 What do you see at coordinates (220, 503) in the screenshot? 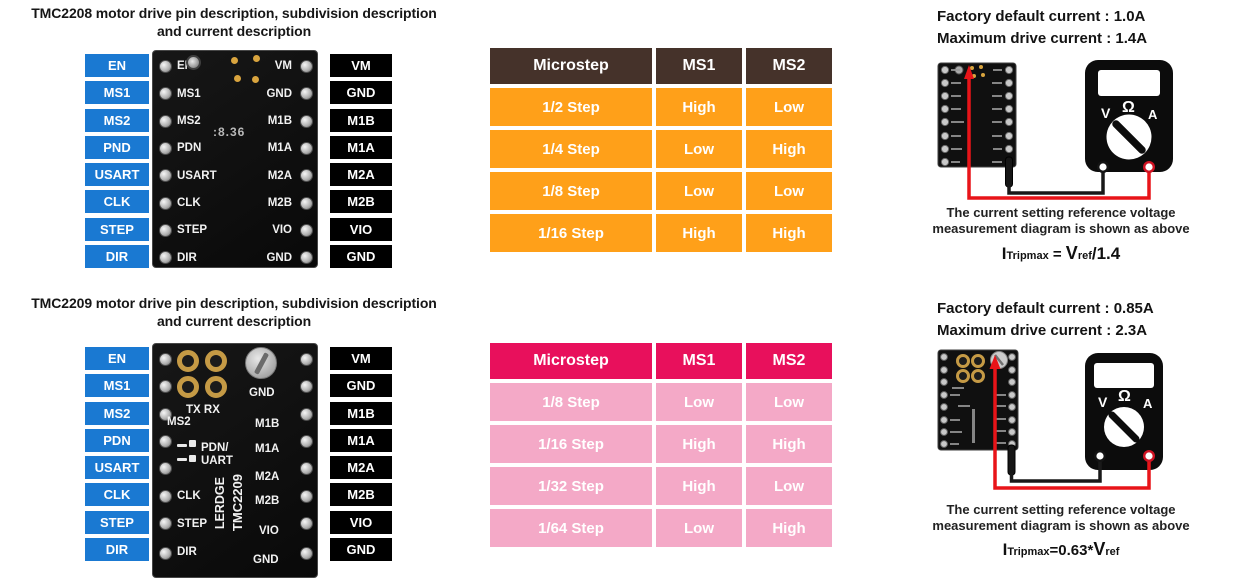
I see `board-brand-label: LERDGE` at bounding box center [220, 503].